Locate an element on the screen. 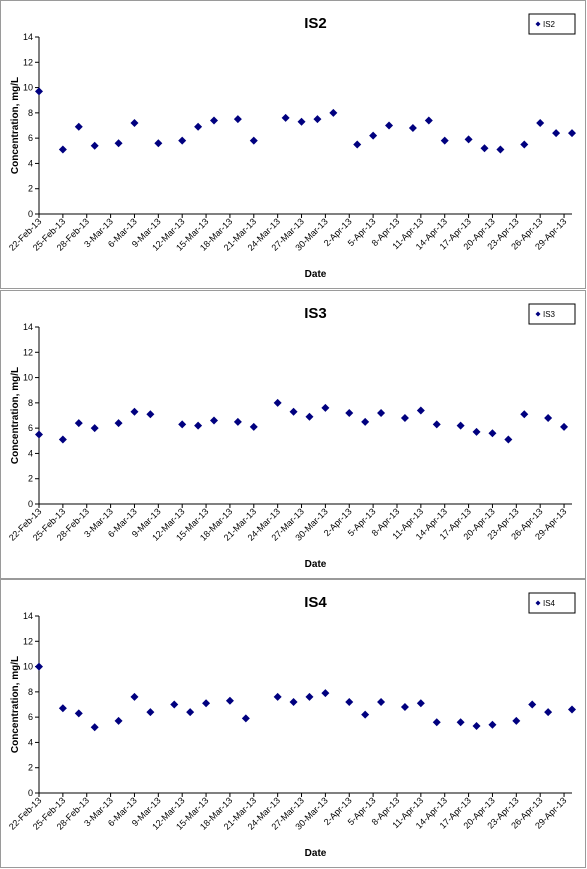 This screenshot has height=869, width=587. chart-title: IS4 is located at coordinates (315, 602).